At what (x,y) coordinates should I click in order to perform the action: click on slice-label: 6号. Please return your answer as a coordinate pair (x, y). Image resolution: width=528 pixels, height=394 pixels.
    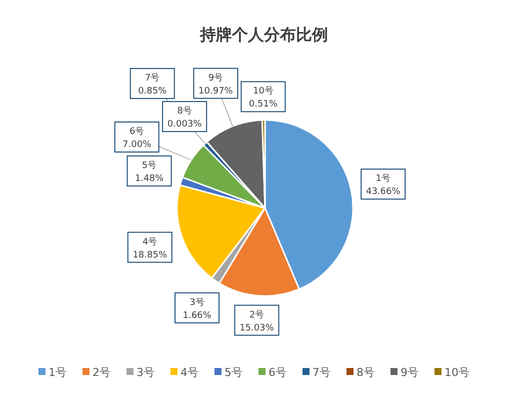
    Looking at the image, I should click on (136, 132).